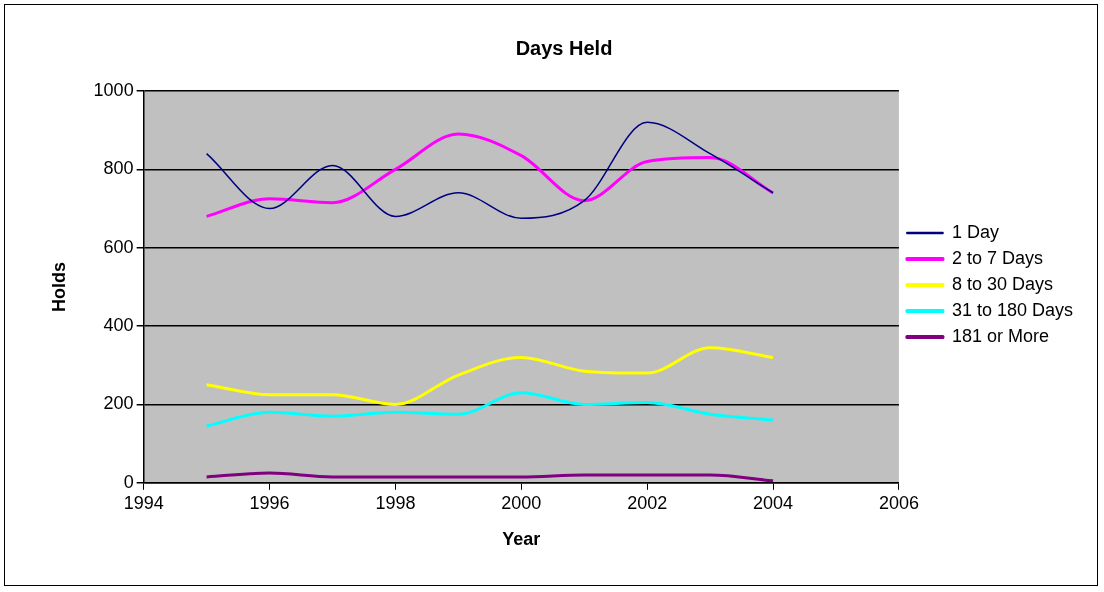  Describe the element at coordinates (1012, 309) in the screenshot. I see `legend-label: 31 to 180 Days` at that location.